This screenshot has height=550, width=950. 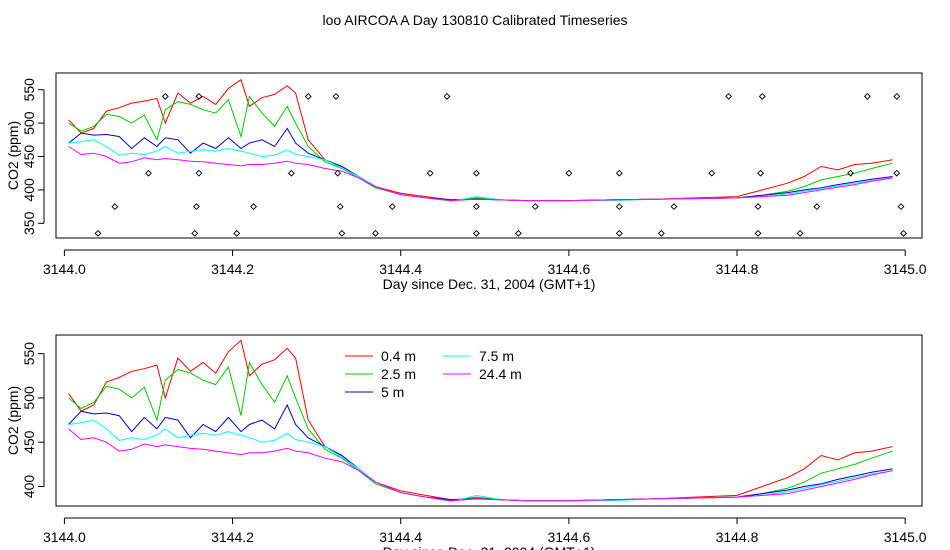 I want to click on legend-label: 0.4 m, so click(x=398, y=356).